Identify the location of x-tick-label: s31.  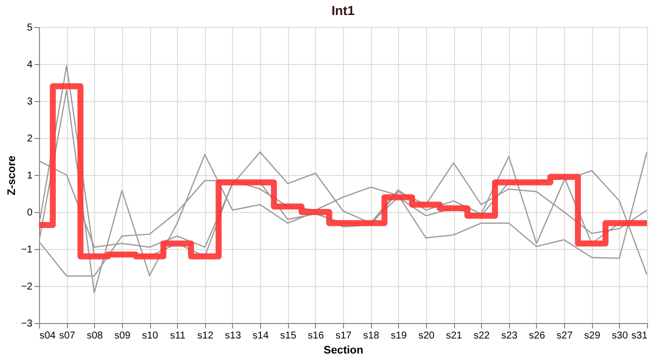
(639, 336).